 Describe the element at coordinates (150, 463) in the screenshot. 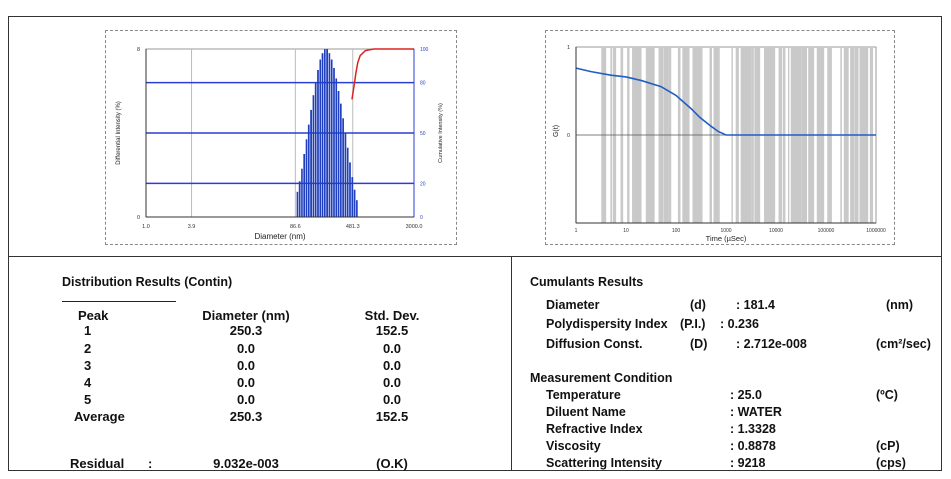

I see `residual-colon: :` at that location.